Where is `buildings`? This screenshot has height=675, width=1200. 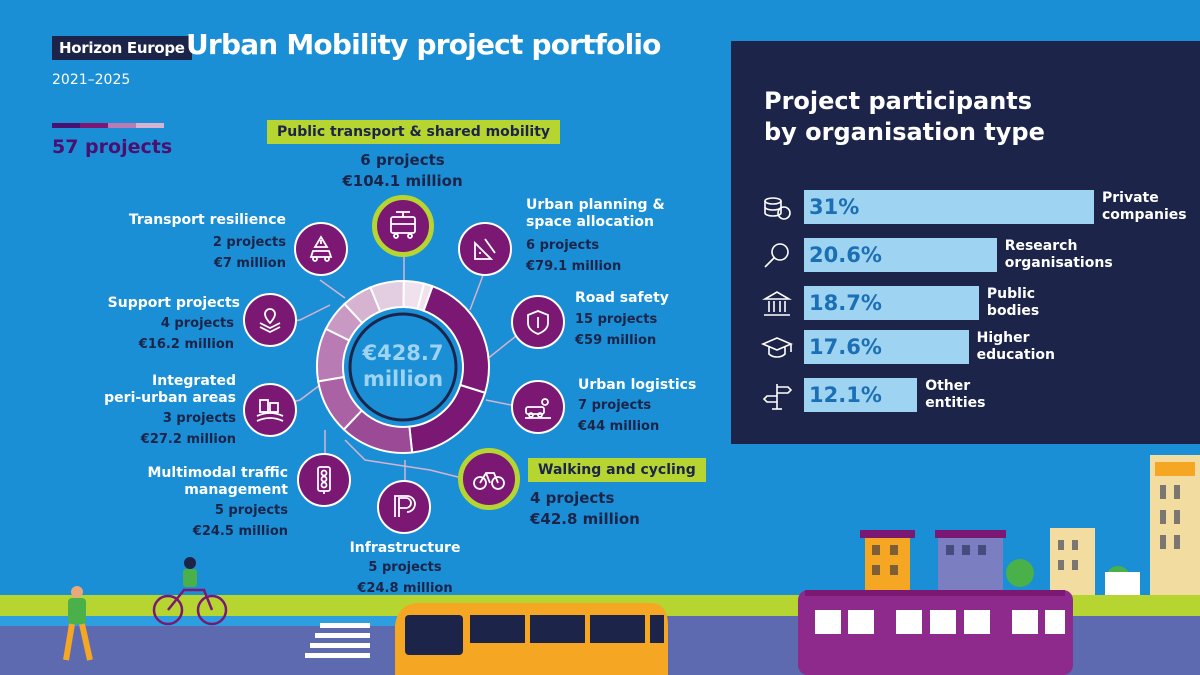 buildings is located at coordinates (1030, 525).